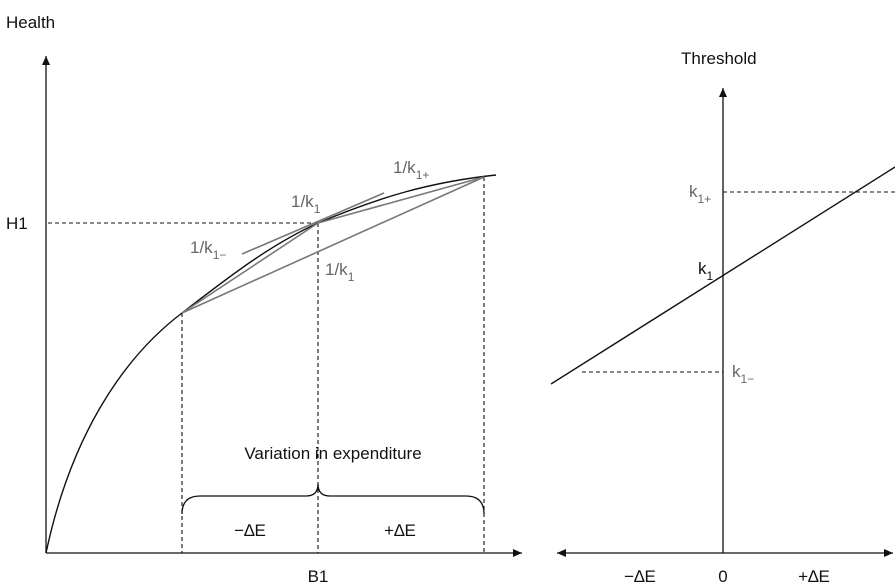 This screenshot has width=895, height=588. Describe the element at coordinates (333, 499) in the screenshot. I see `variation-brace` at that location.